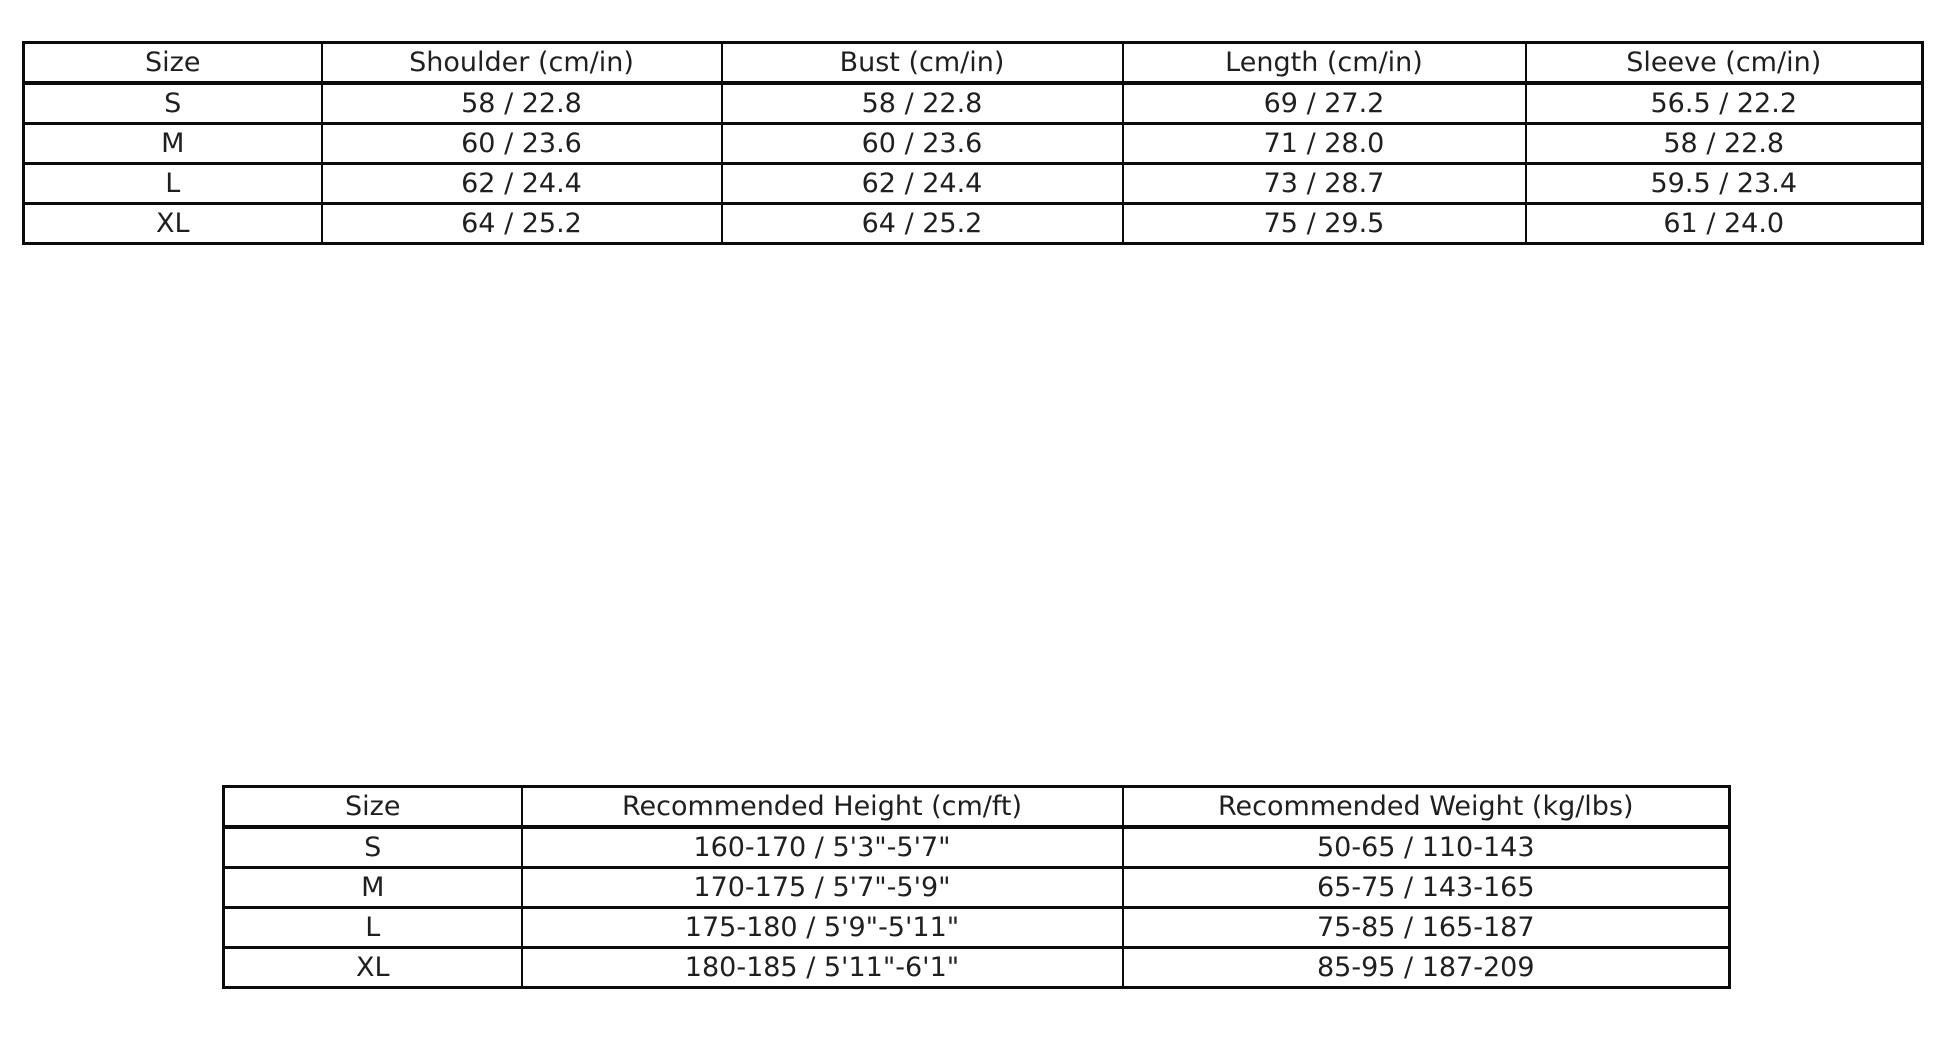 The image size is (1946, 1038). I want to click on column-header: Recommended Weight (kg/lbs), so click(1426, 807).